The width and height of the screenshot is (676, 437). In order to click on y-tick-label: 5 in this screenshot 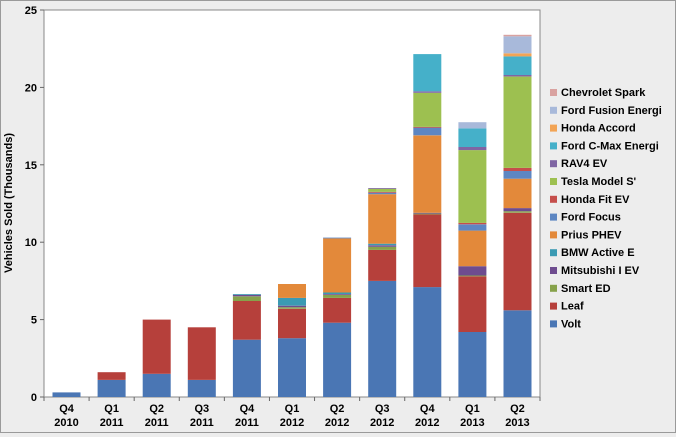, I will do `click(34, 321)`.